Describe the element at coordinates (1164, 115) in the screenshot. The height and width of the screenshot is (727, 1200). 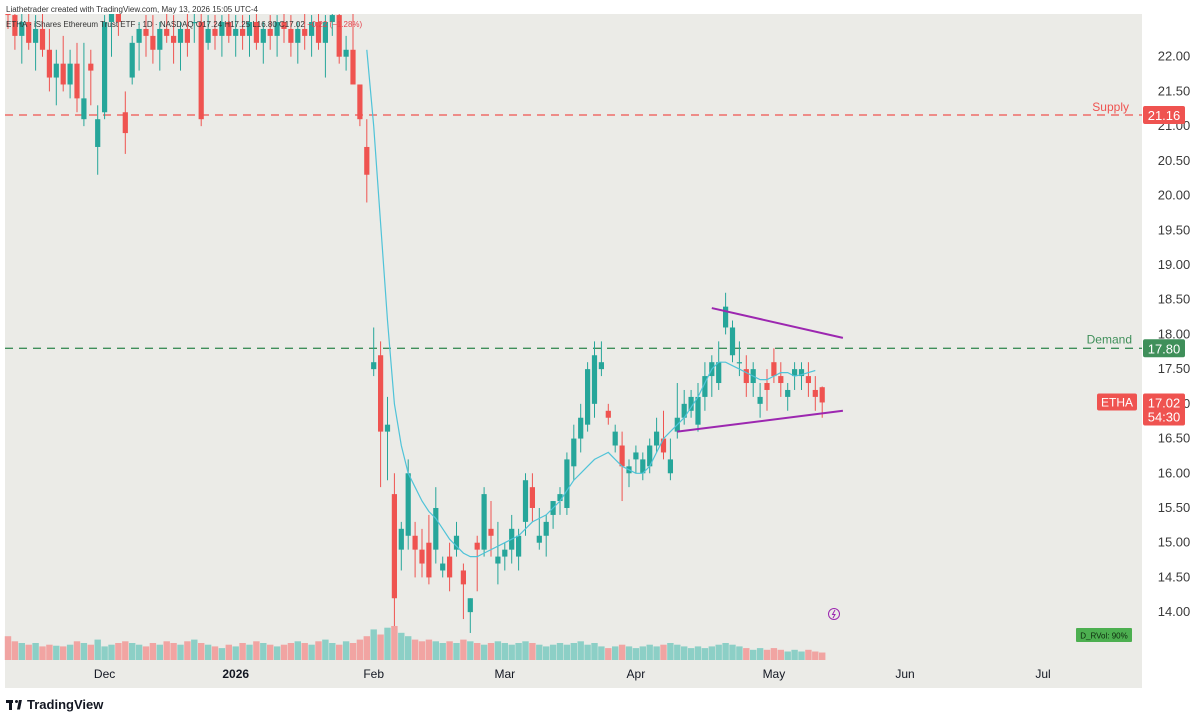
I see `supply-price-tag` at that location.